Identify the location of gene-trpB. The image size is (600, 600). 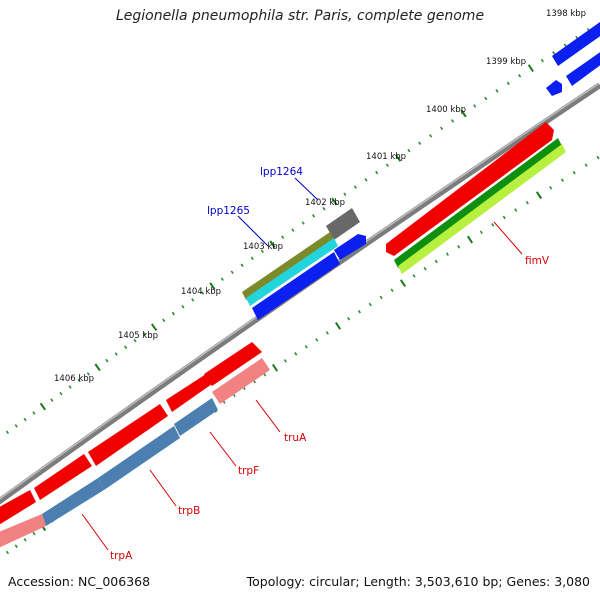
(139, 458).